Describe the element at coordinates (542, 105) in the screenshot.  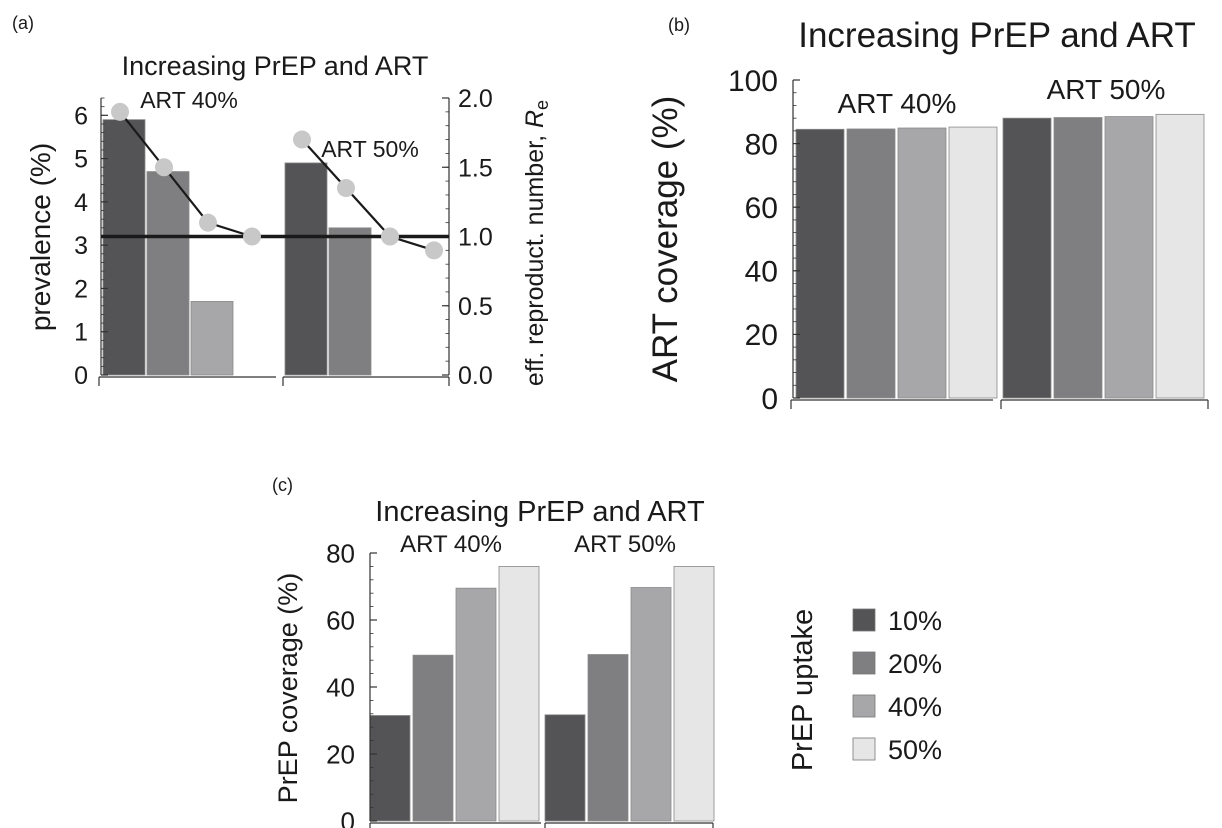
I see `right-axis-label-subscript: e` at that location.